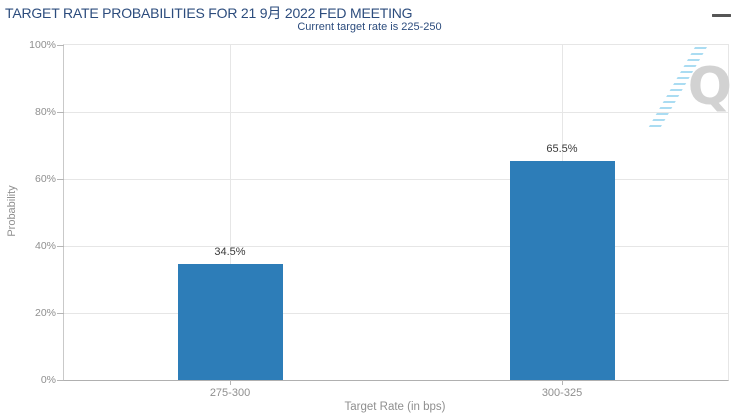 The width and height of the screenshot is (739, 420). Describe the element at coordinates (45, 112) in the screenshot. I see `y-tick-label: 80%` at that location.